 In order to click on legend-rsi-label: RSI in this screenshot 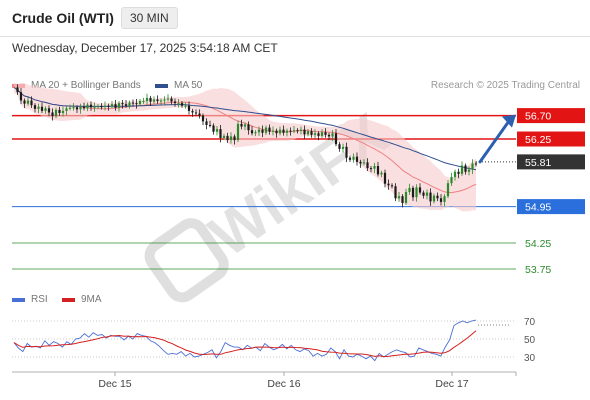, I will do `click(39, 299)`.